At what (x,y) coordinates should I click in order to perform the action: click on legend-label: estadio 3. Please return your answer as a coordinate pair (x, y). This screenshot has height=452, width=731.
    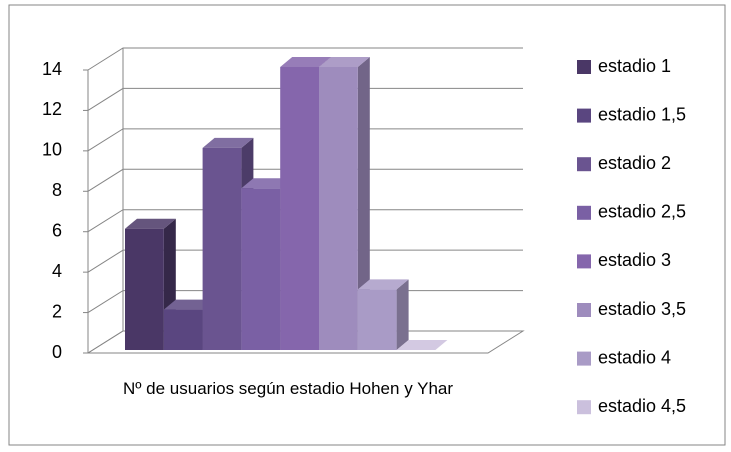
    Looking at the image, I should click on (634, 260).